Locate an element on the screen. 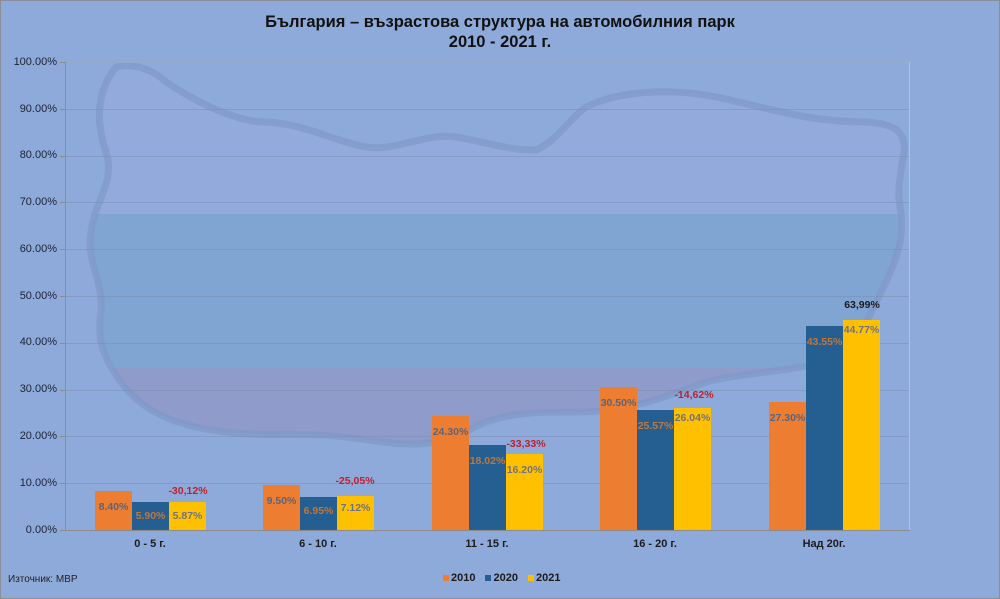  chart-title-line2: 2010 - 2021 г. is located at coordinates (500, 42).